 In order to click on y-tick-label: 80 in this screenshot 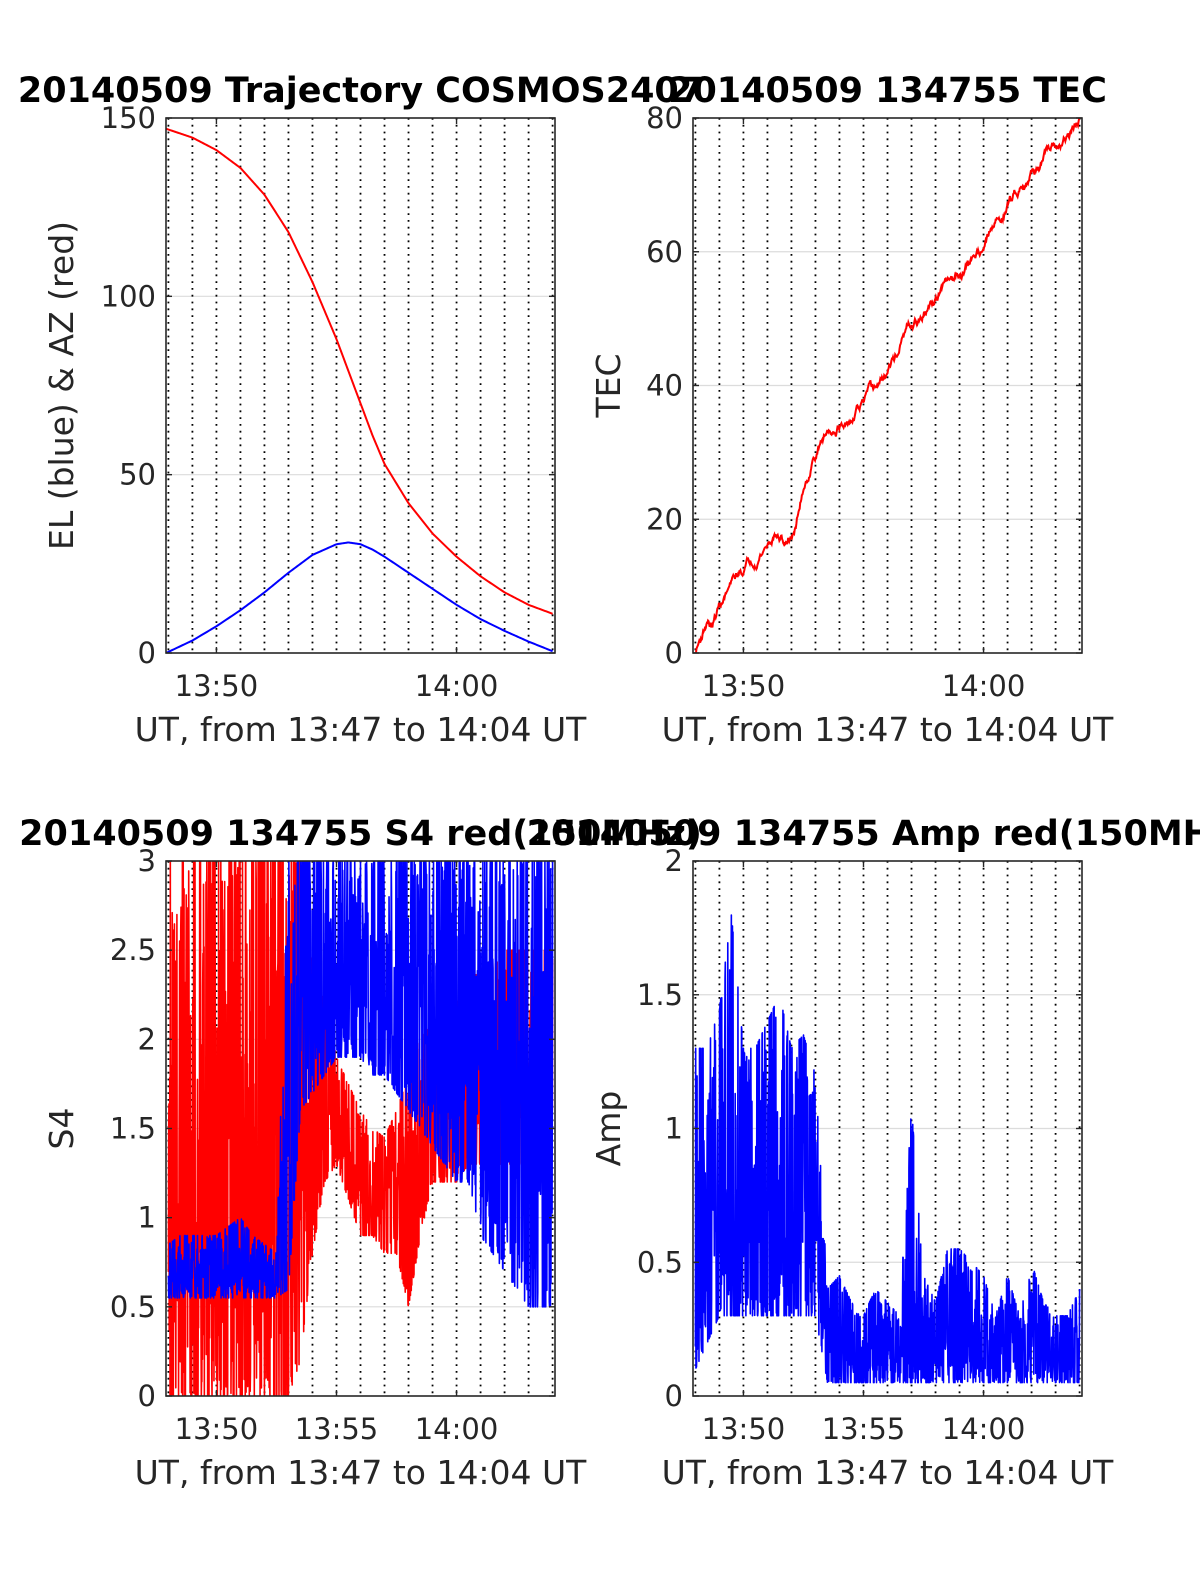, I will do `click(664, 118)`.